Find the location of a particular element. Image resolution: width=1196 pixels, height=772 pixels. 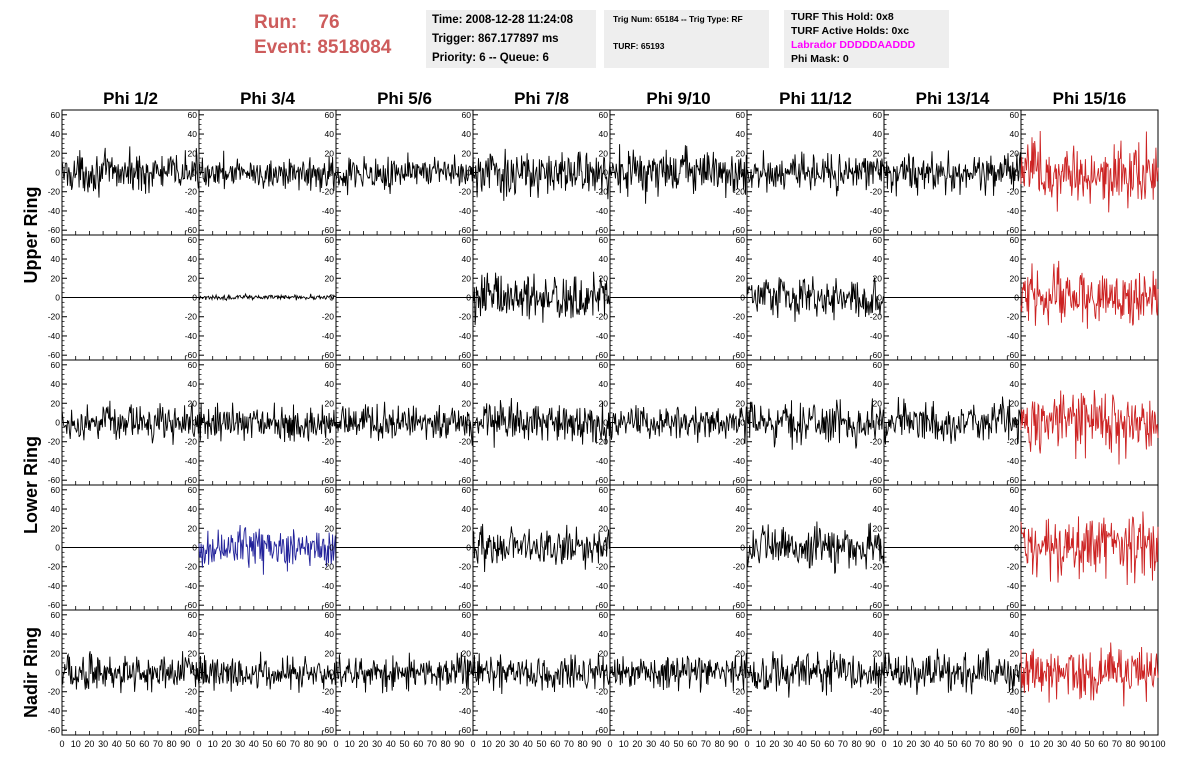

x-tick-label: 0 is located at coordinates (335, 744).